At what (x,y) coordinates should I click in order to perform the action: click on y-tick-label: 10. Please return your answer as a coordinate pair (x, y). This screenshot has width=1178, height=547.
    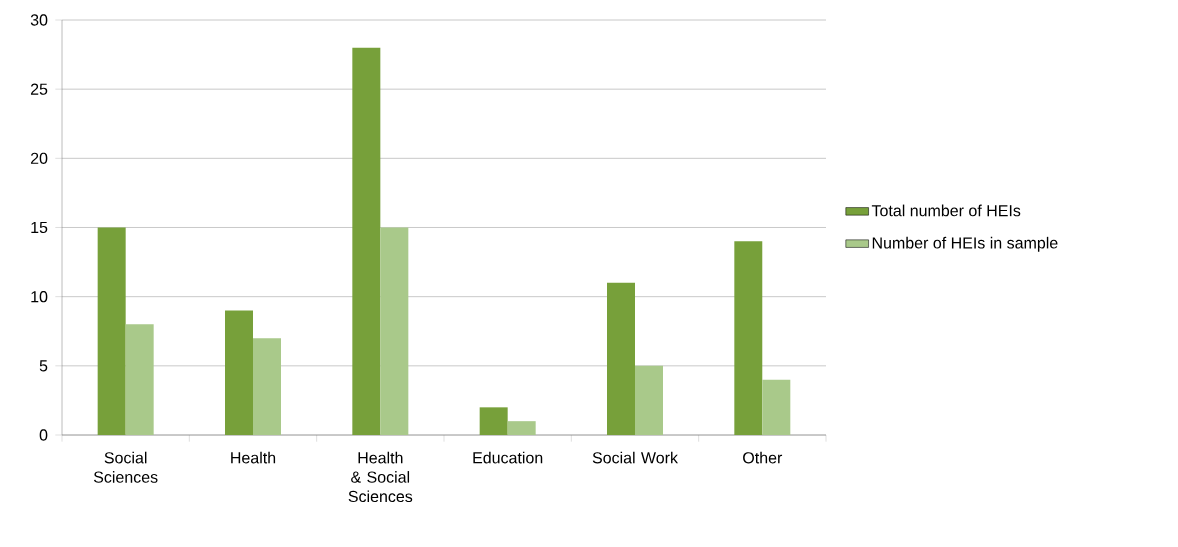
    Looking at the image, I should click on (39, 297).